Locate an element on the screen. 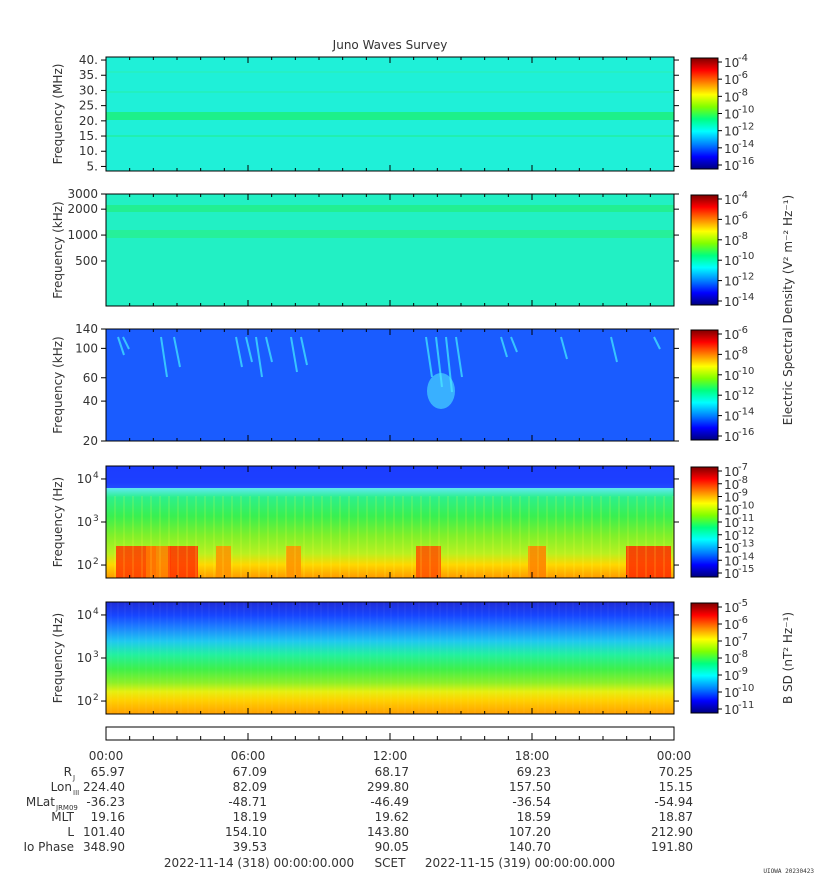  ephemeris-value: -46.49 is located at coordinates (389, 802).